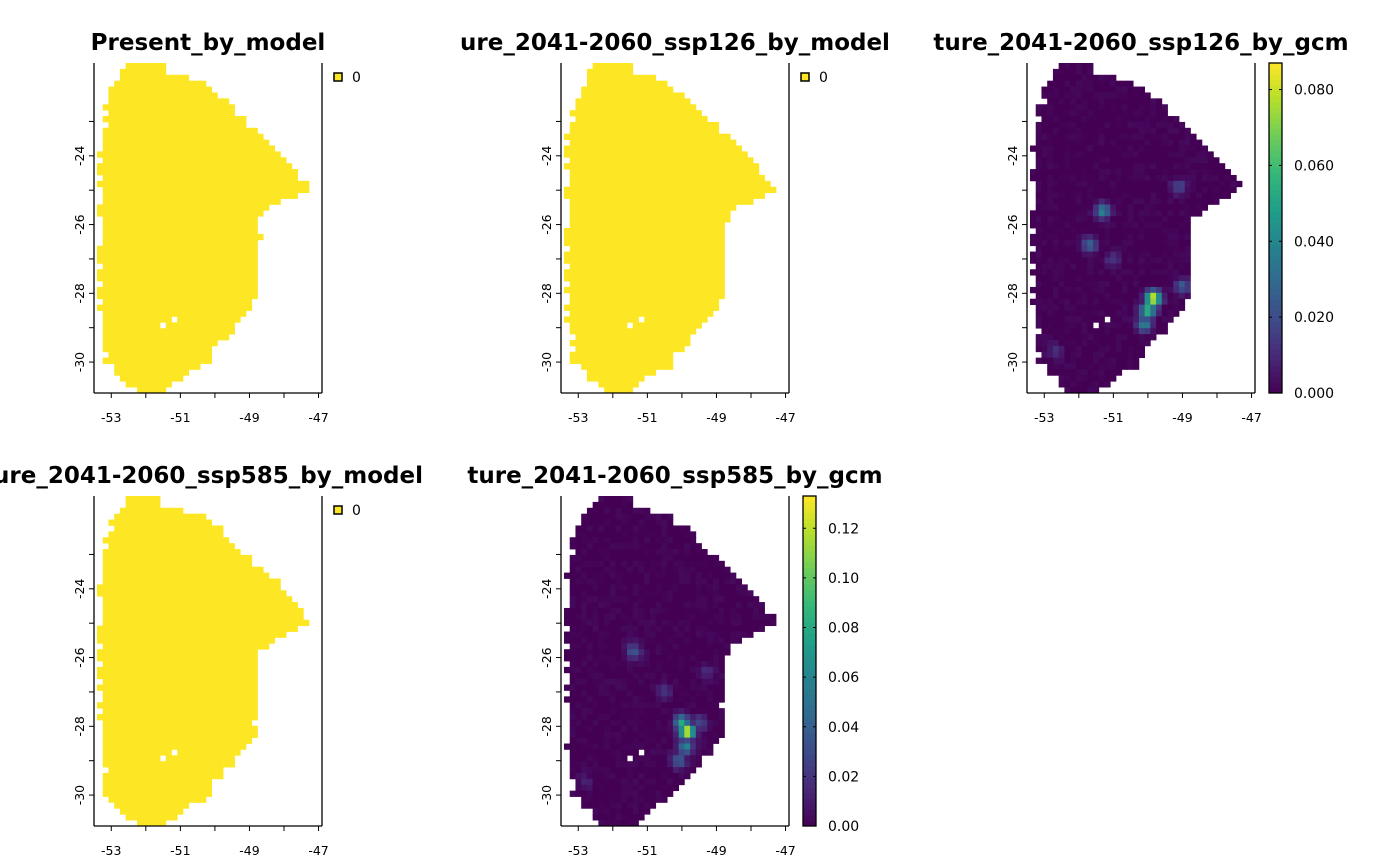  Describe the element at coordinates (546, 362) in the screenshot. I see `y-tick-label: -30` at that location.